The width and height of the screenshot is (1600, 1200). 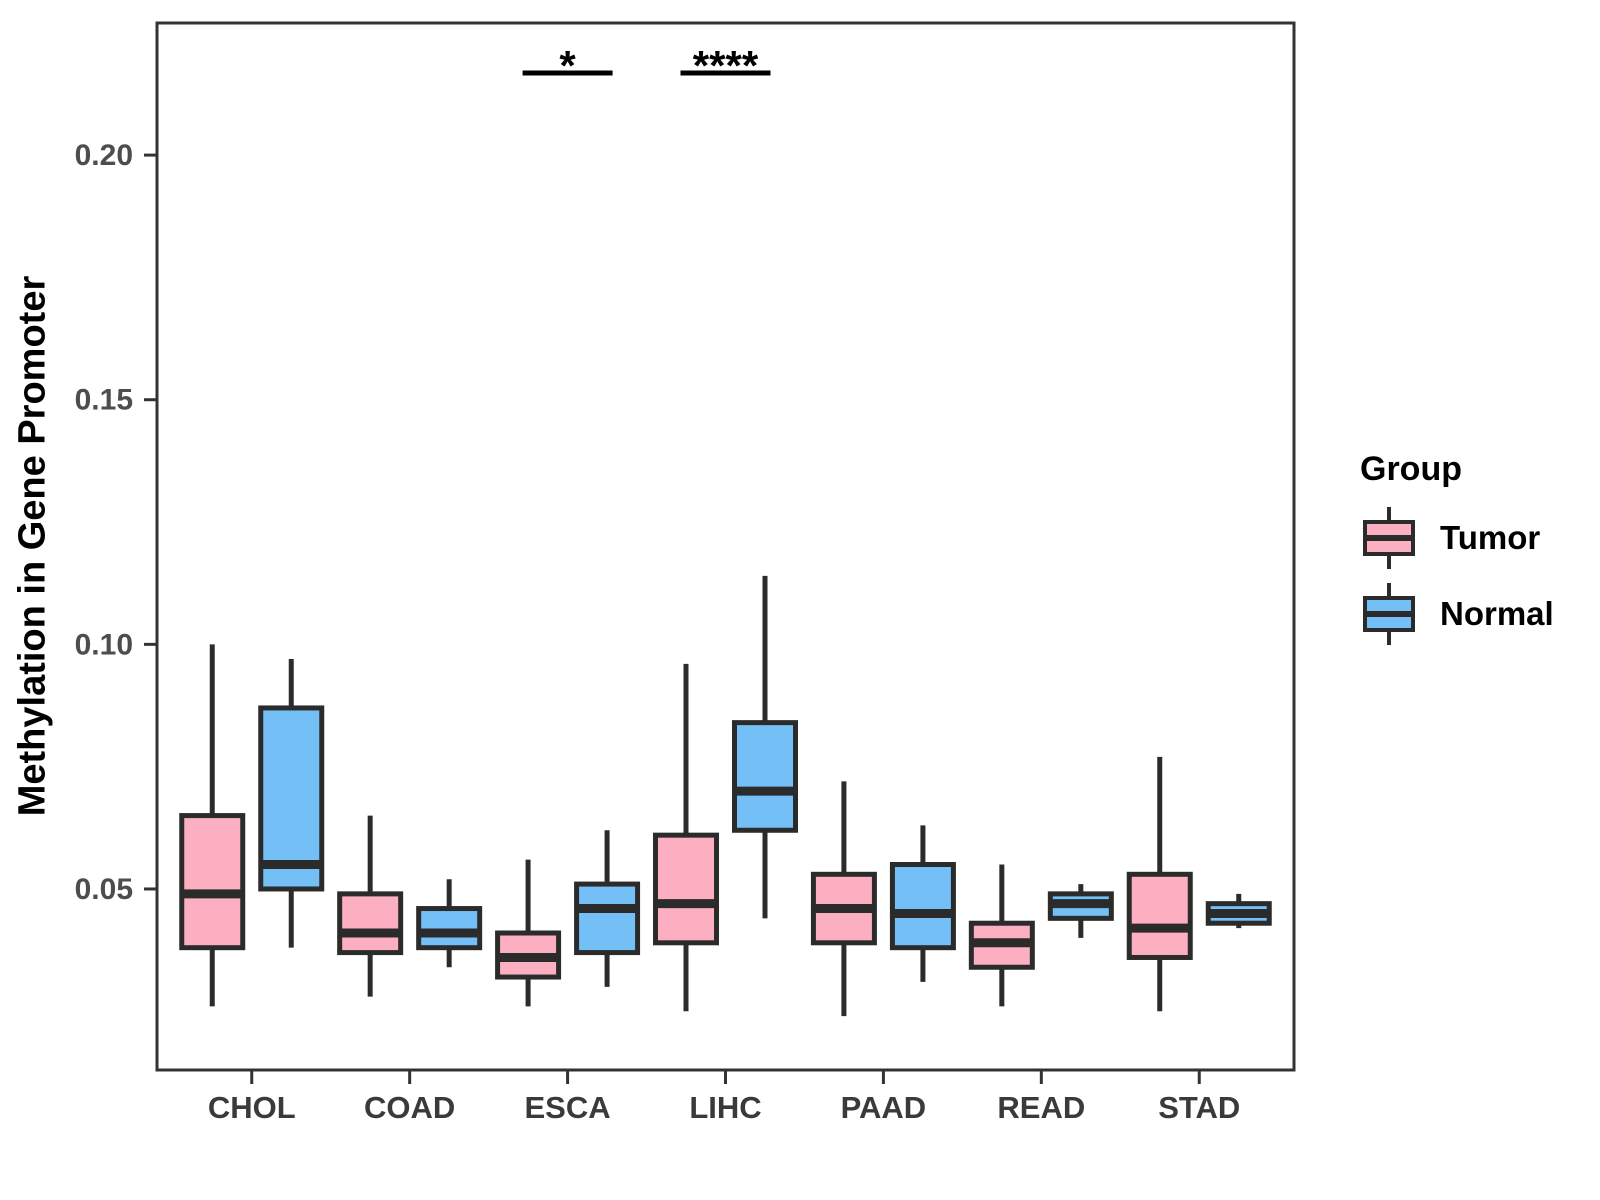 What do you see at coordinates (765, 776) in the screenshot?
I see `box-normal-lihc` at bounding box center [765, 776].